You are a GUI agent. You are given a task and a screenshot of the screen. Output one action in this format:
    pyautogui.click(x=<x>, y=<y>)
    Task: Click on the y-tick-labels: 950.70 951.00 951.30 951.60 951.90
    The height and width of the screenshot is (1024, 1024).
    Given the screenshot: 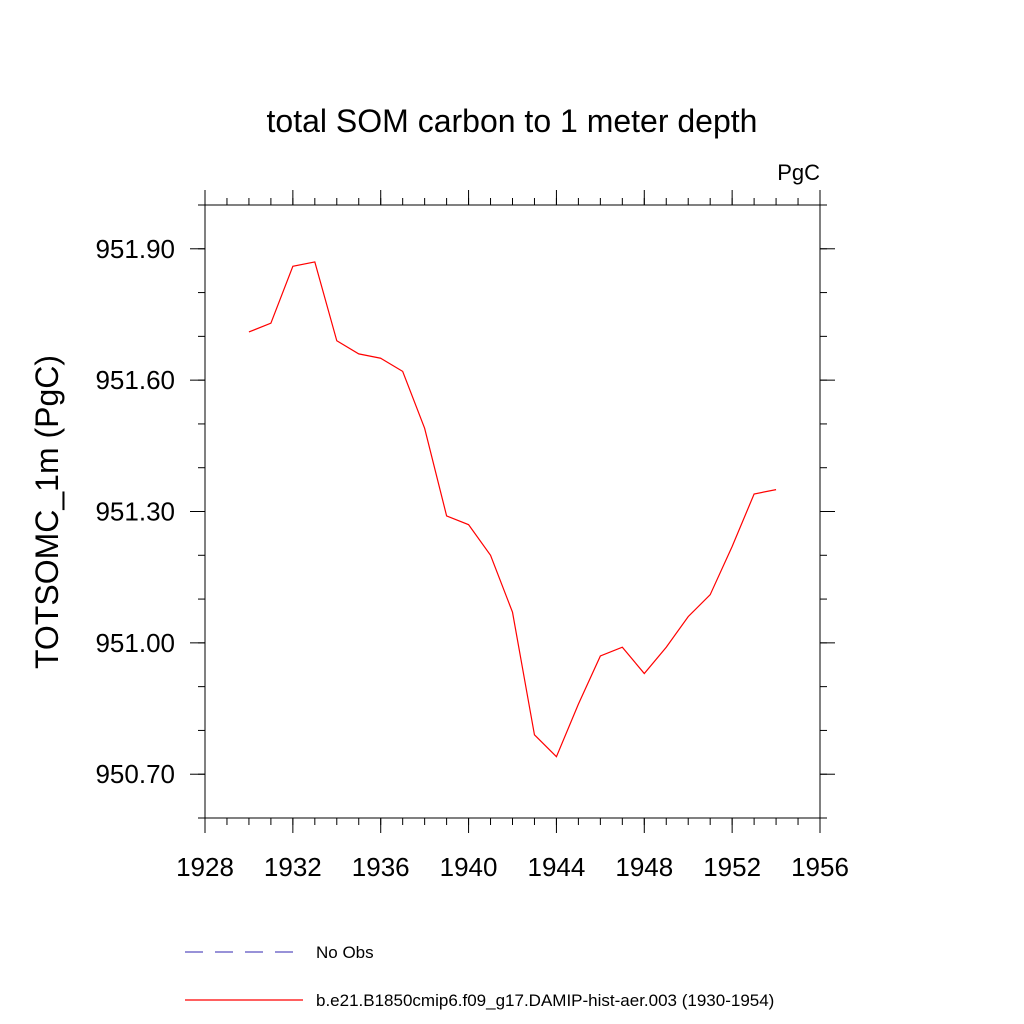 What is the action you would take?
    pyautogui.click(x=135, y=511)
    